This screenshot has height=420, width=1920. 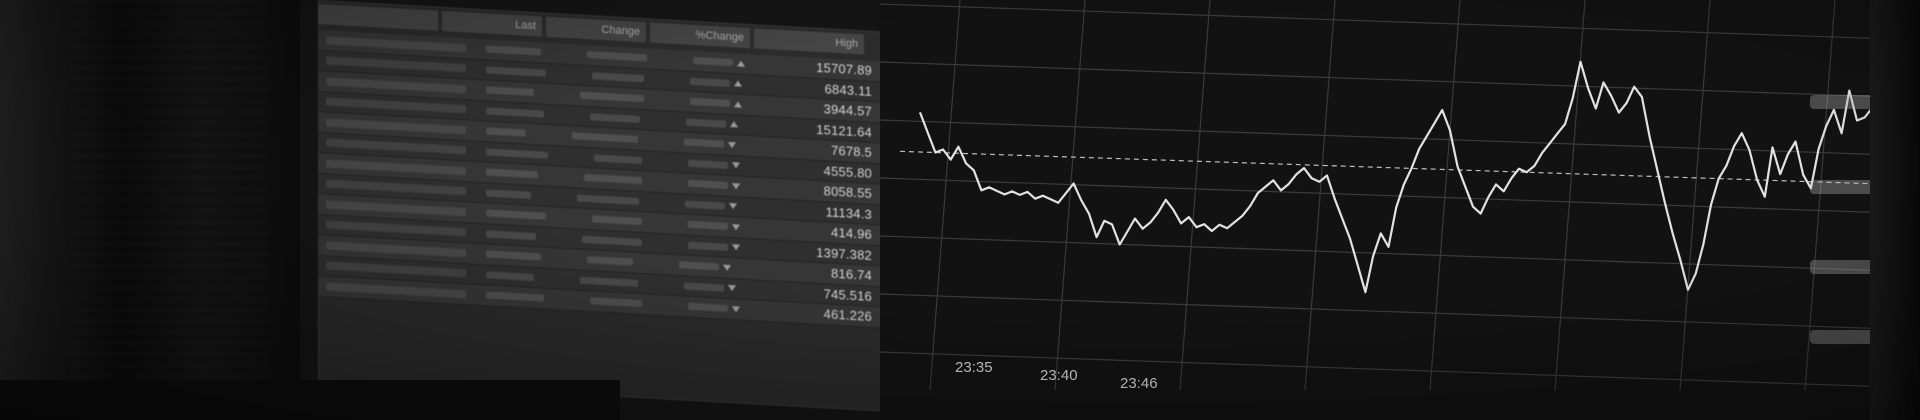 What do you see at coordinates (809, 41) in the screenshot?
I see `column-header-high: High` at bounding box center [809, 41].